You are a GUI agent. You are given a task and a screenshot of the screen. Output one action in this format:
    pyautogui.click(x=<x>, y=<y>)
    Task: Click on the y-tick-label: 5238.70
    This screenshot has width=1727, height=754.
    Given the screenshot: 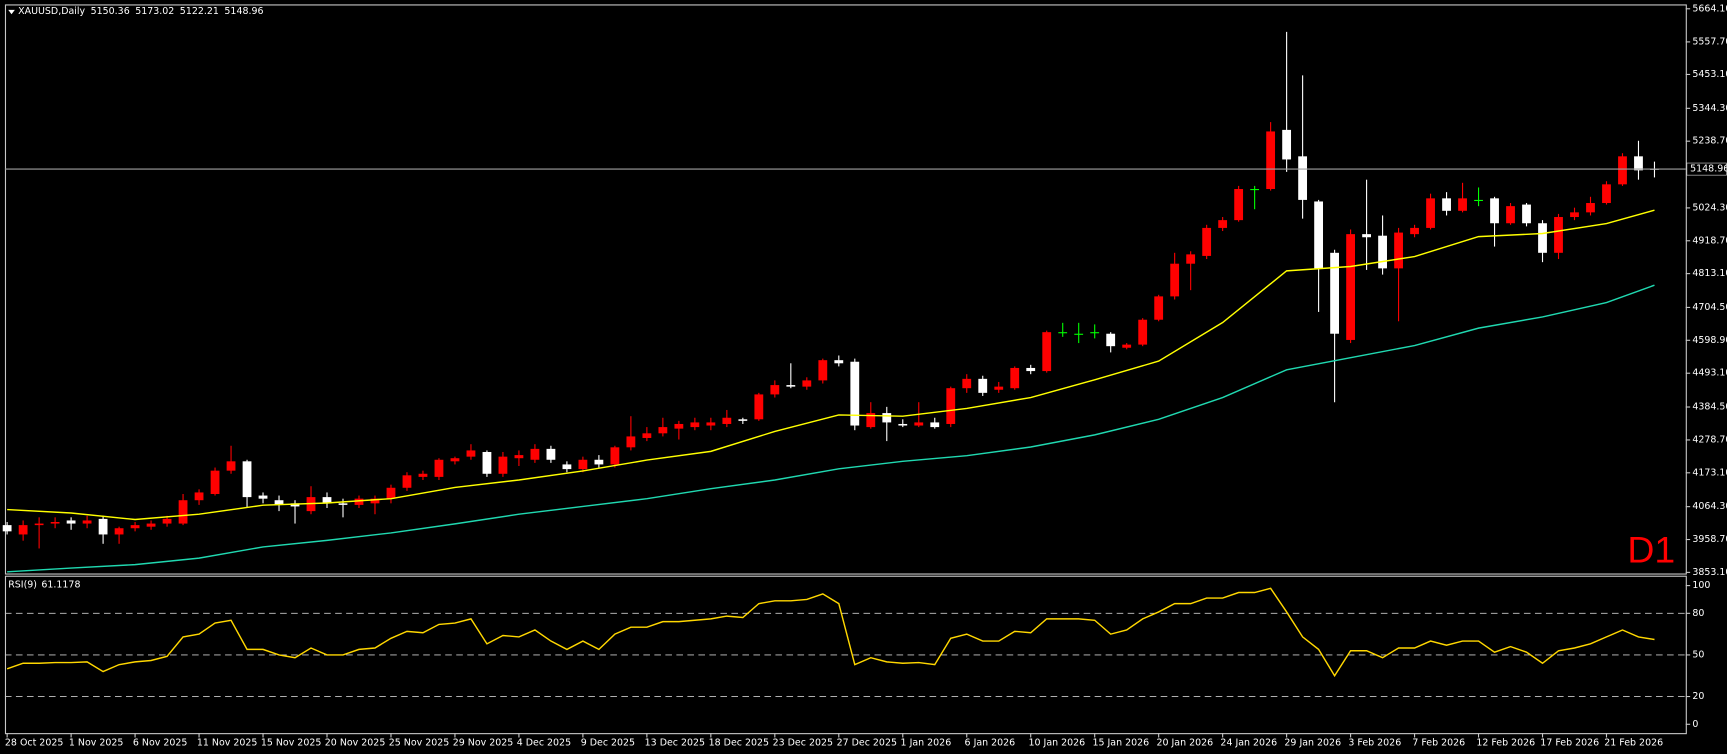 What is the action you would take?
    pyautogui.click(x=1709, y=141)
    